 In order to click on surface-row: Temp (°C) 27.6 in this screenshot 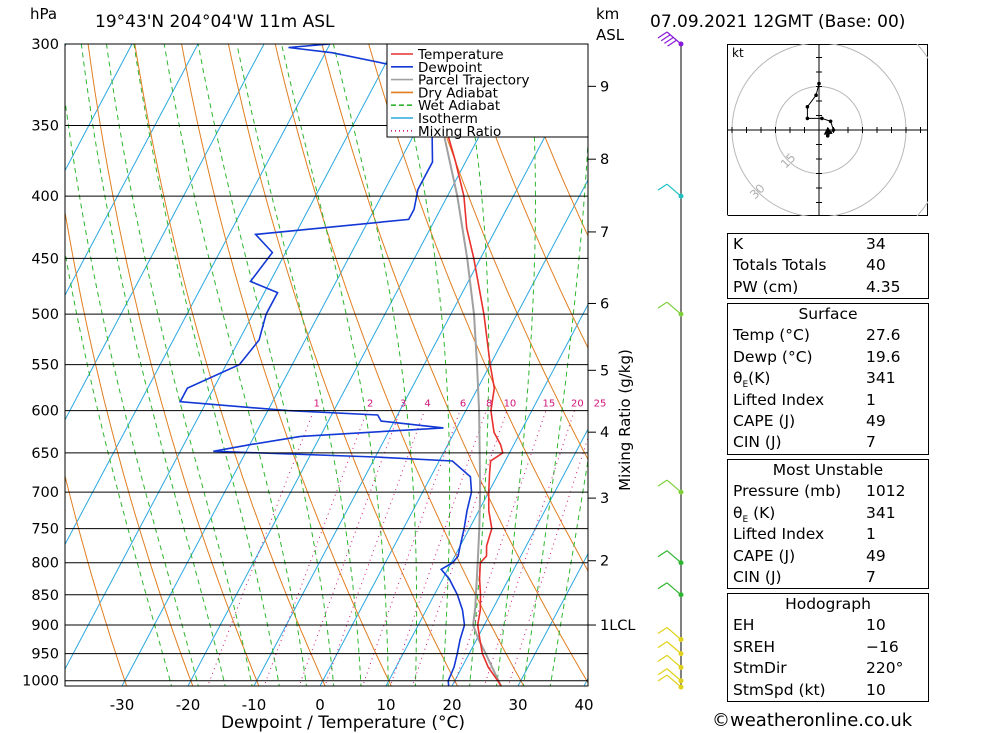, I will do `click(828, 335)`.